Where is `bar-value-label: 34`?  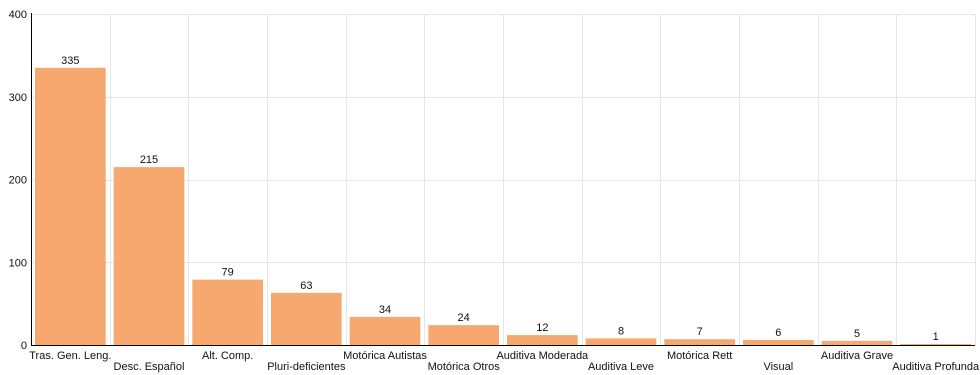
bar-value-label: 34 is located at coordinates (385, 310).